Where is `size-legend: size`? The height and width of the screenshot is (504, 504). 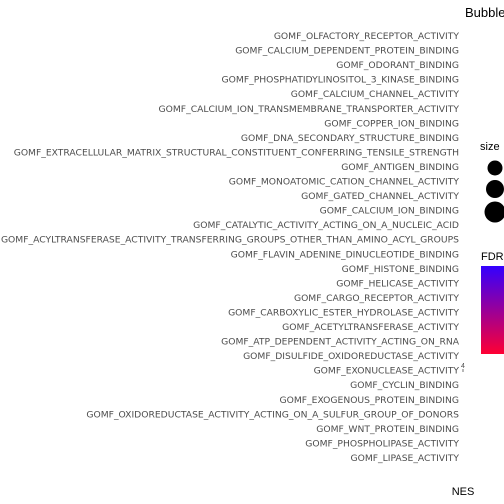 size-legend: size is located at coordinates (492, 182).